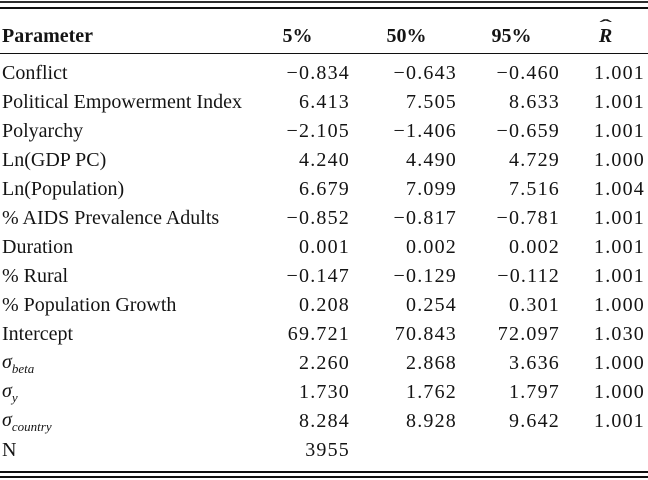 The height and width of the screenshot is (480, 648). I want to click on value-cell: 7.505, so click(431, 102).